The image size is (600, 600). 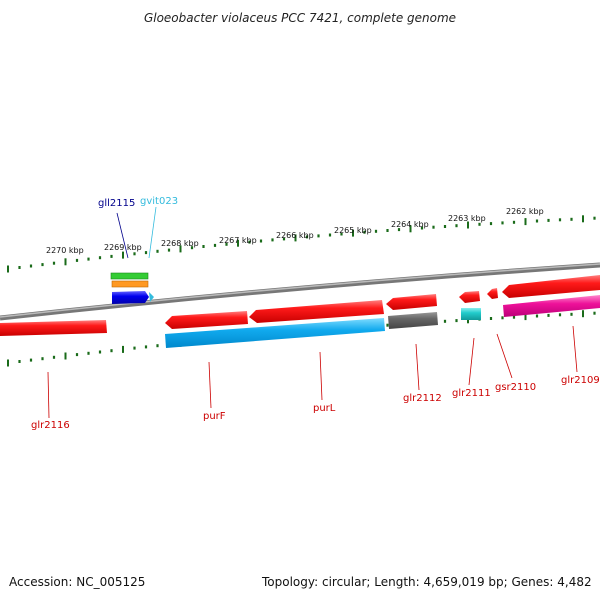 What do you see at coordinates (238, 240) in the screenshot?
I see `scale-label-2267: 2267 kbp` at bounding box center [238, 240].